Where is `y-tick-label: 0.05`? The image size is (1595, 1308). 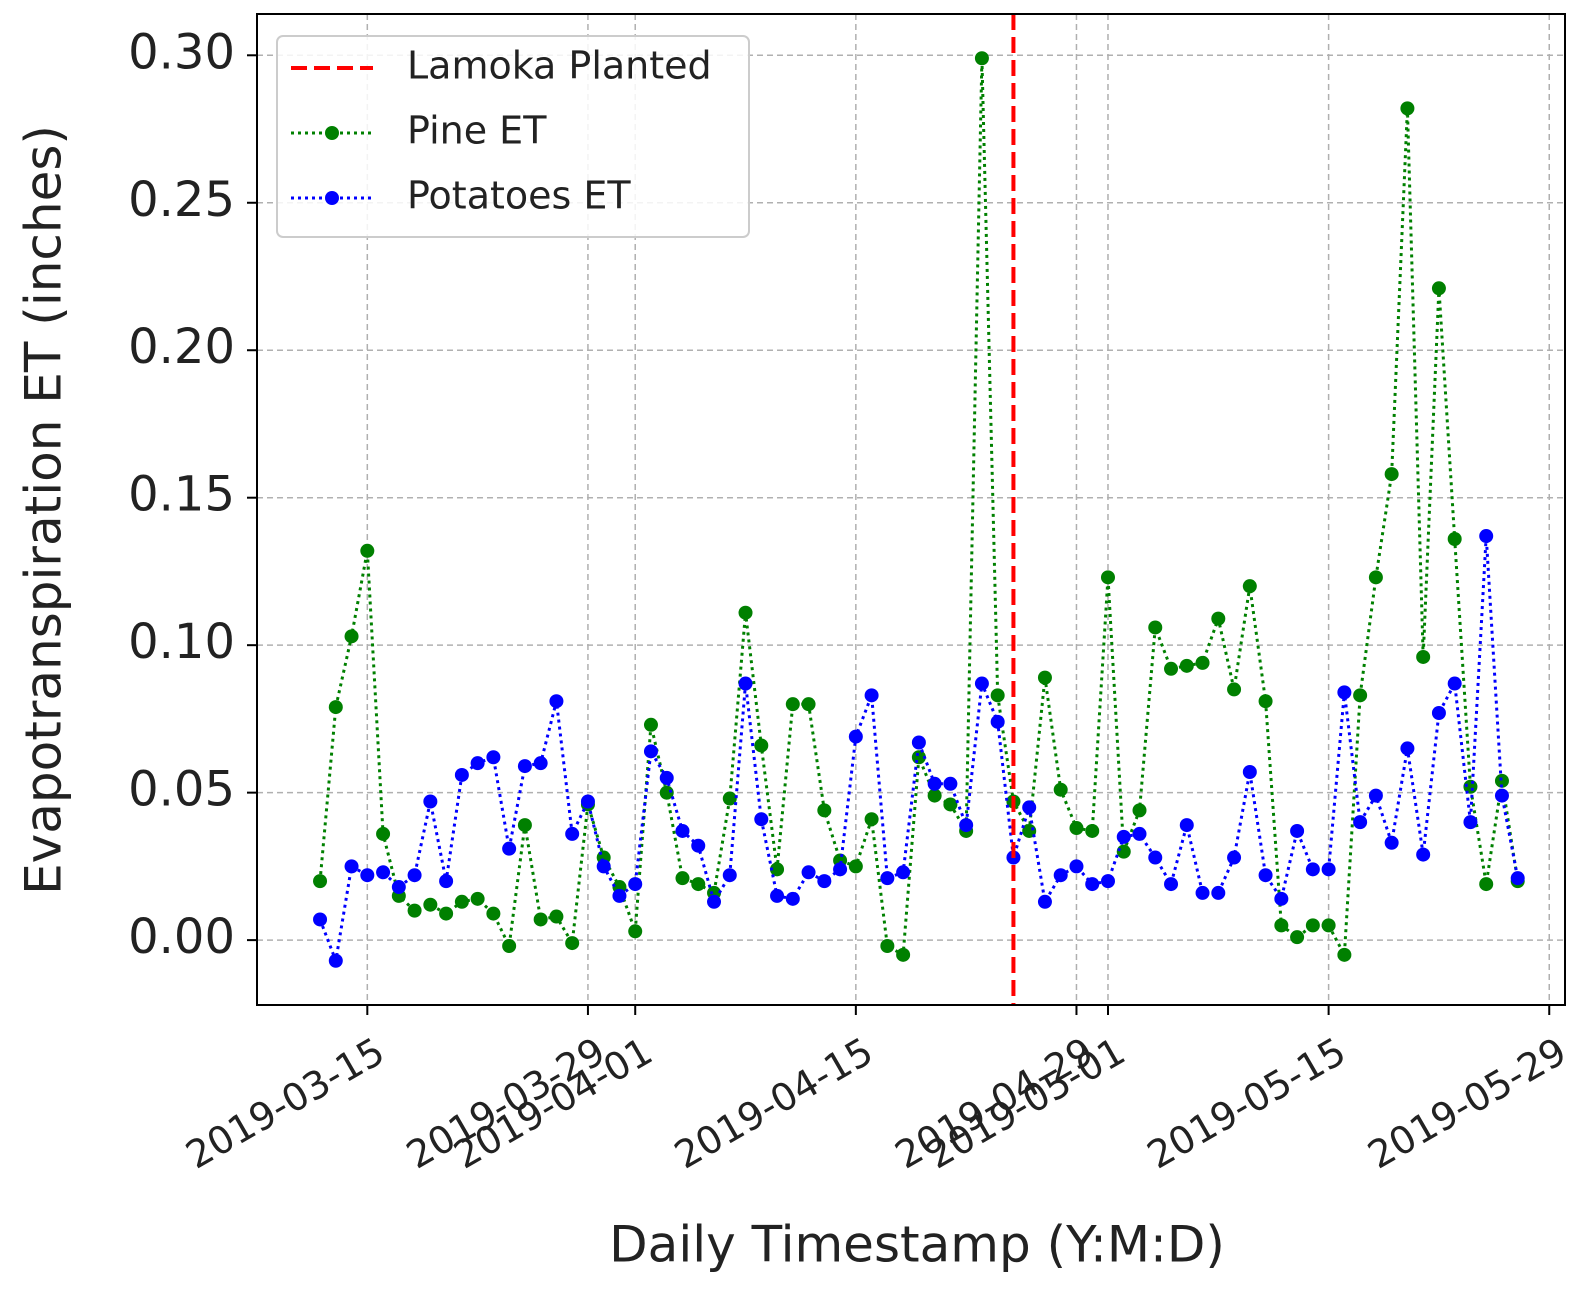 y-tick-label: 0.05 is located at coordinates (181, 790).